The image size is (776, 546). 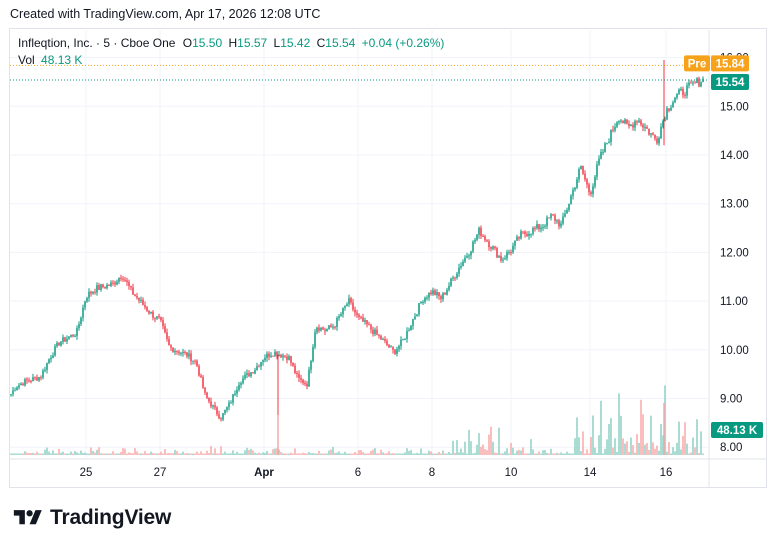 I want to click on time-tick-label: 16, so click(x=666, y=473).